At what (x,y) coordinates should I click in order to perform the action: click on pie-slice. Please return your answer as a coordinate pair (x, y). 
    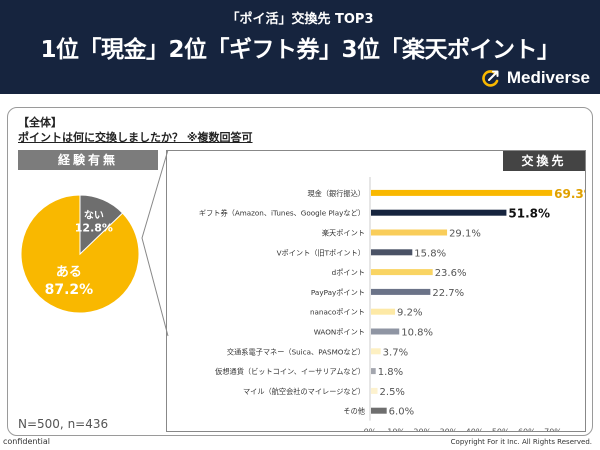
    Looking at the image, I should click on (101, 225).